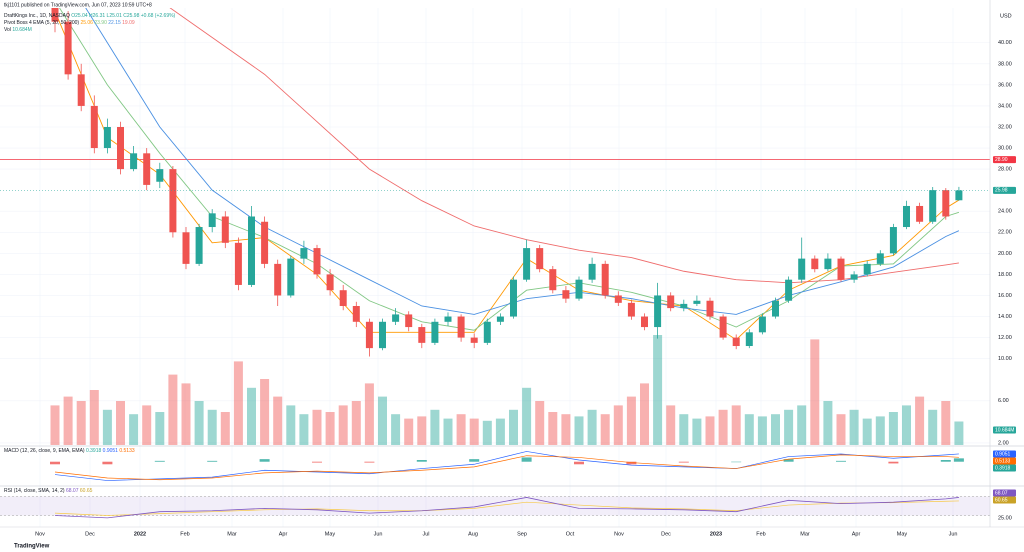 The image size is (1024, 552). I want to click on currency: USD, so click(1006, 16).